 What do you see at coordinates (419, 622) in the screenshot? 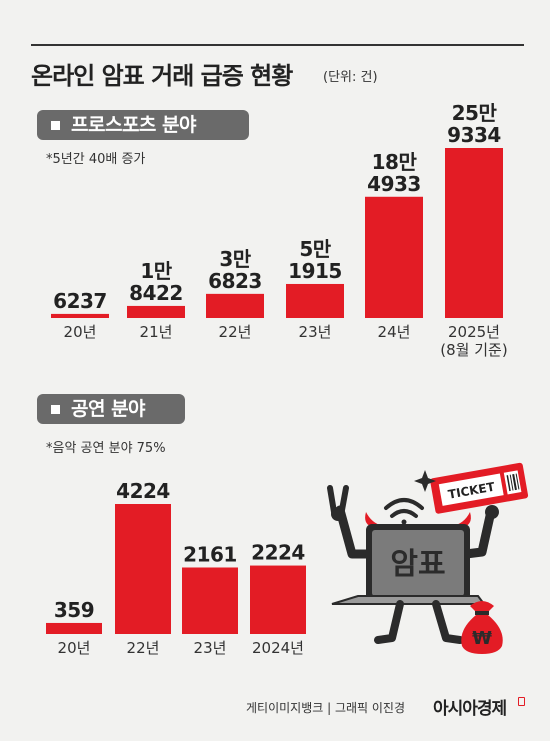
I see `legs` at bounding box center [419, 622].